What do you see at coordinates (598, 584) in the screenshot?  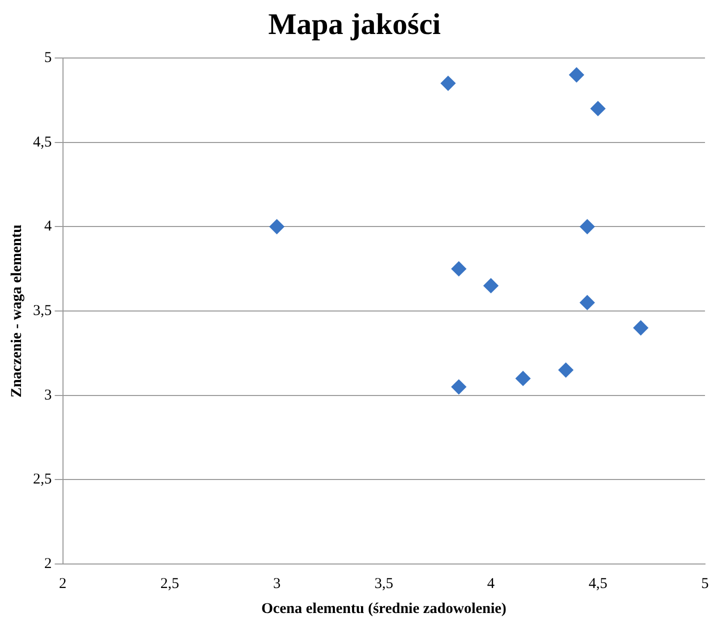 I see `x-tick-label: 4,5` at bounding box center [598, 584].